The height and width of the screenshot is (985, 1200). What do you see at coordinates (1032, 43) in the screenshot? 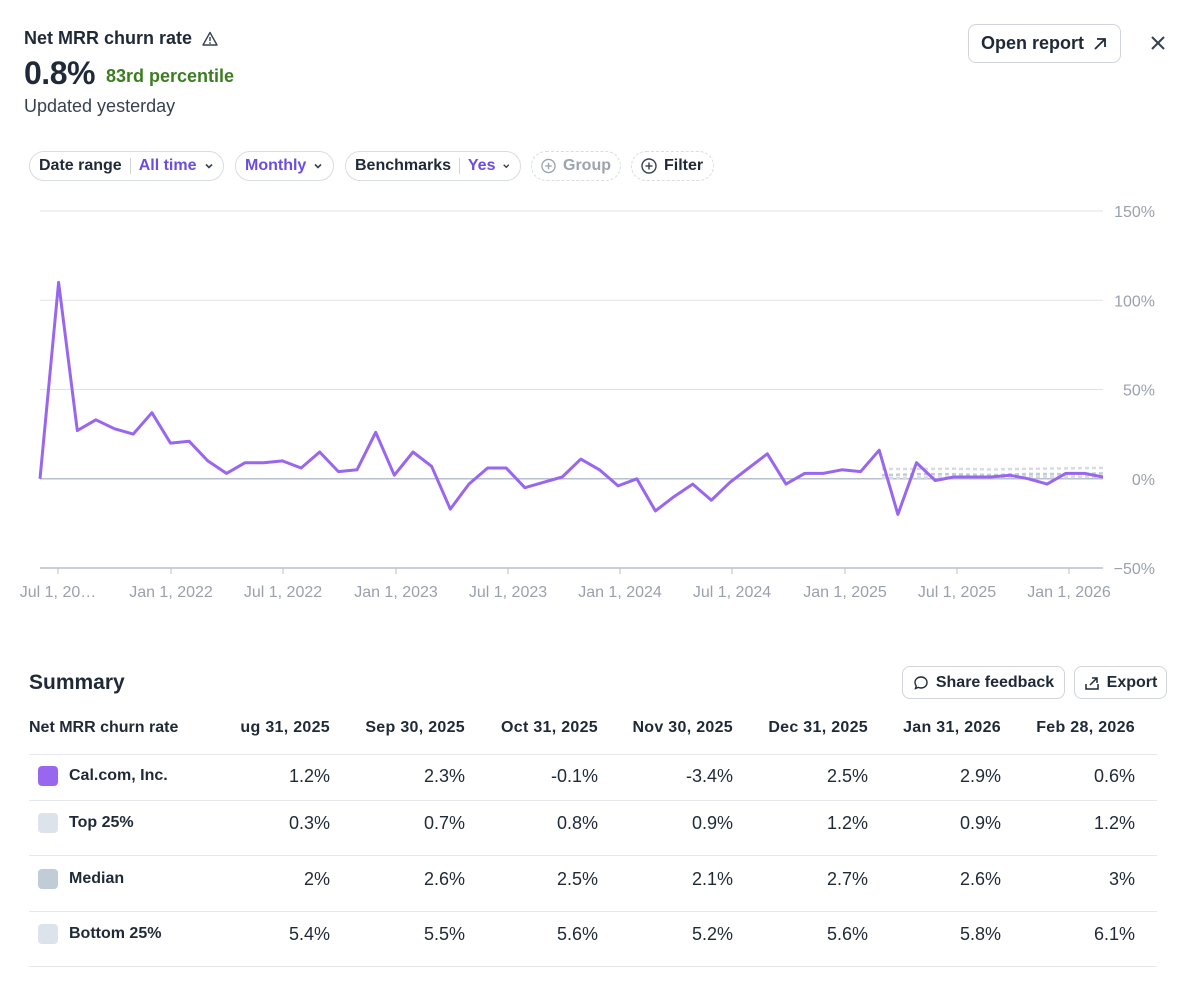
I see `open-report-label: Open report` at bounding box center [1032, 43].